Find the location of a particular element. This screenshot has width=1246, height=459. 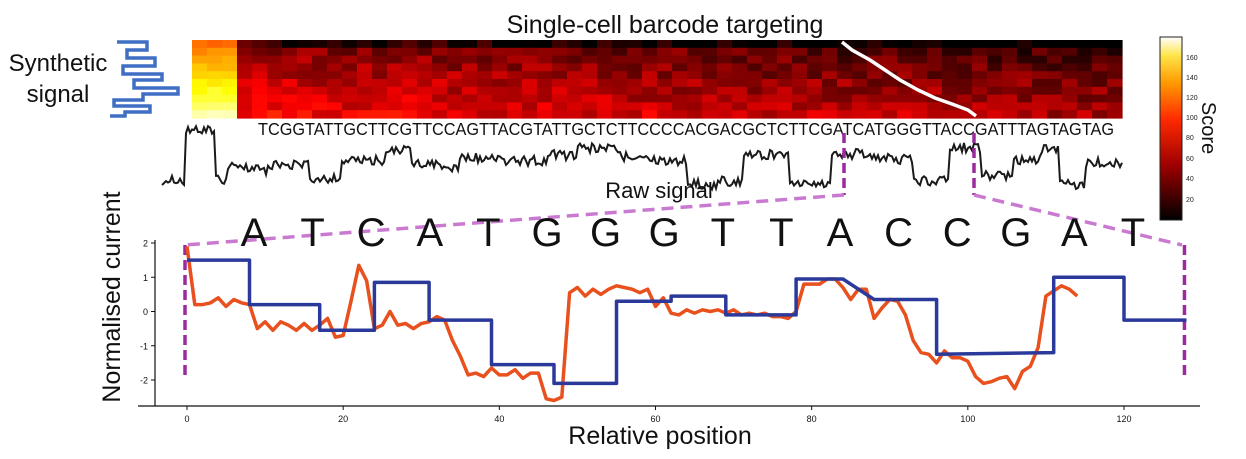

x-tick-label: 60 is located at coordinates (655, 419).